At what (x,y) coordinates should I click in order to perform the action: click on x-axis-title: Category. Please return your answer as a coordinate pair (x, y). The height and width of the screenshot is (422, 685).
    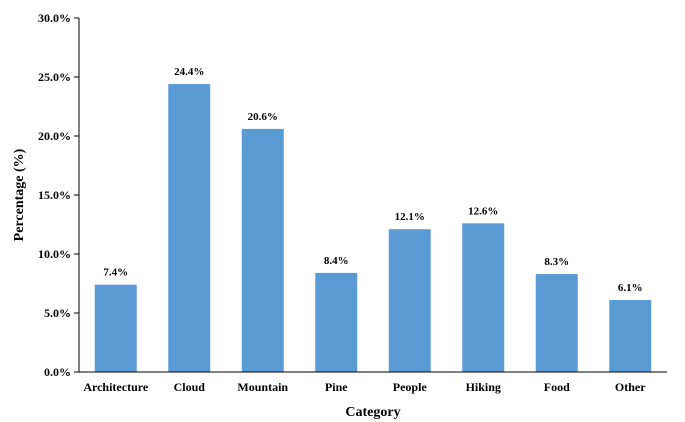
    Looking at the image, I should click on (372, 412).